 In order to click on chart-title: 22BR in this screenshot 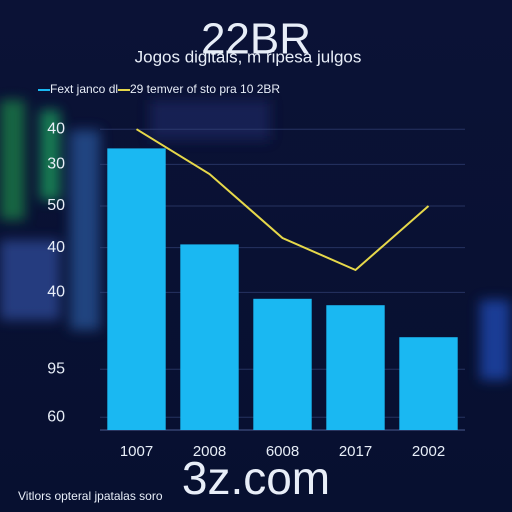, I will do `click(256, 39)`.